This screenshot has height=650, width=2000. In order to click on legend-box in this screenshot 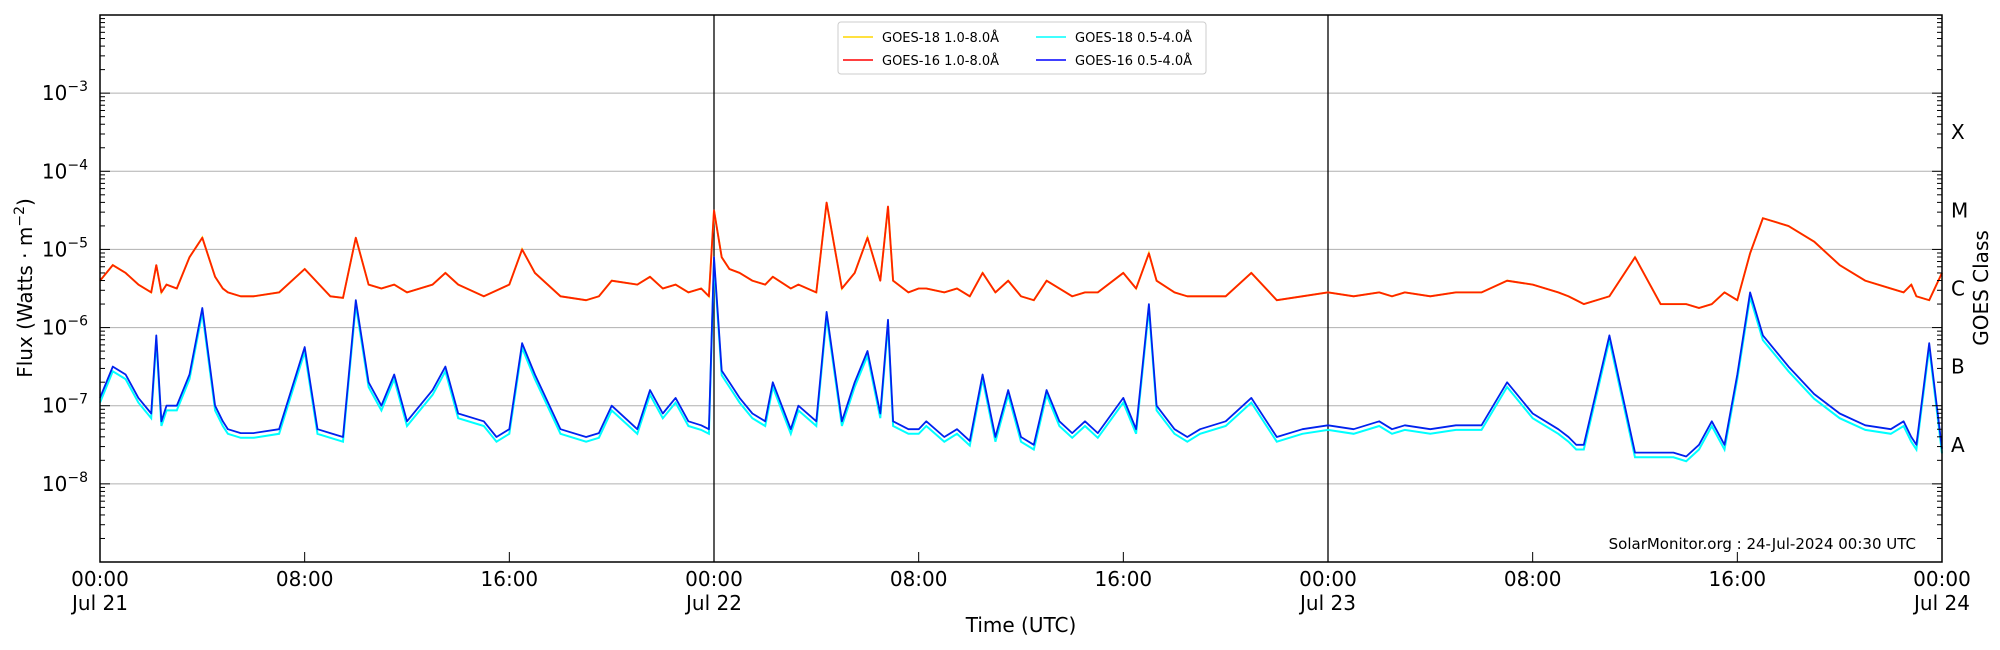, I will do `click(1022, 48)`.